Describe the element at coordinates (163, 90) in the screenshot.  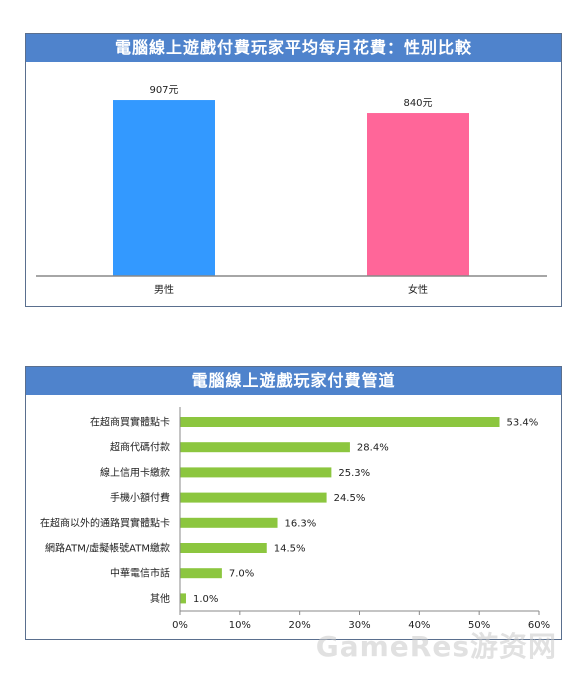
I see `data-label: 907元` at that location.